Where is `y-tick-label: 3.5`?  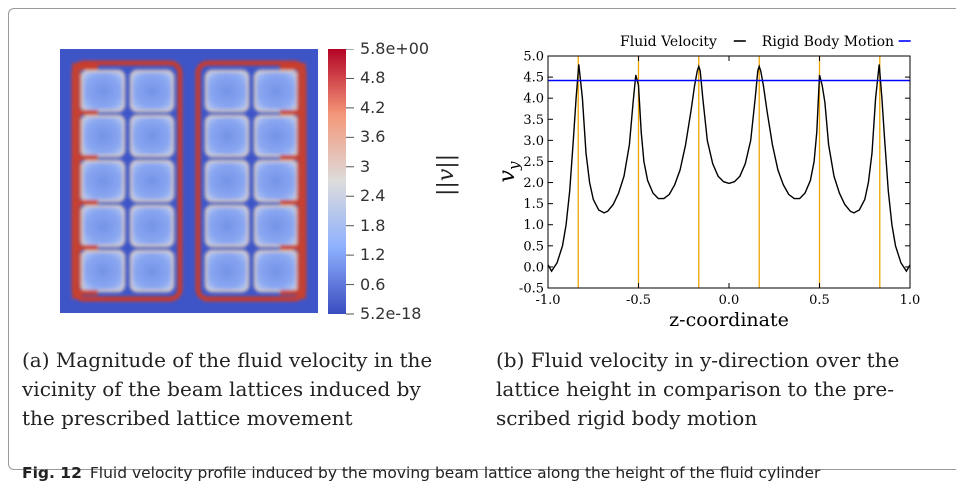 y-tick-label: 3.5 is located at coordinates (533, 120).